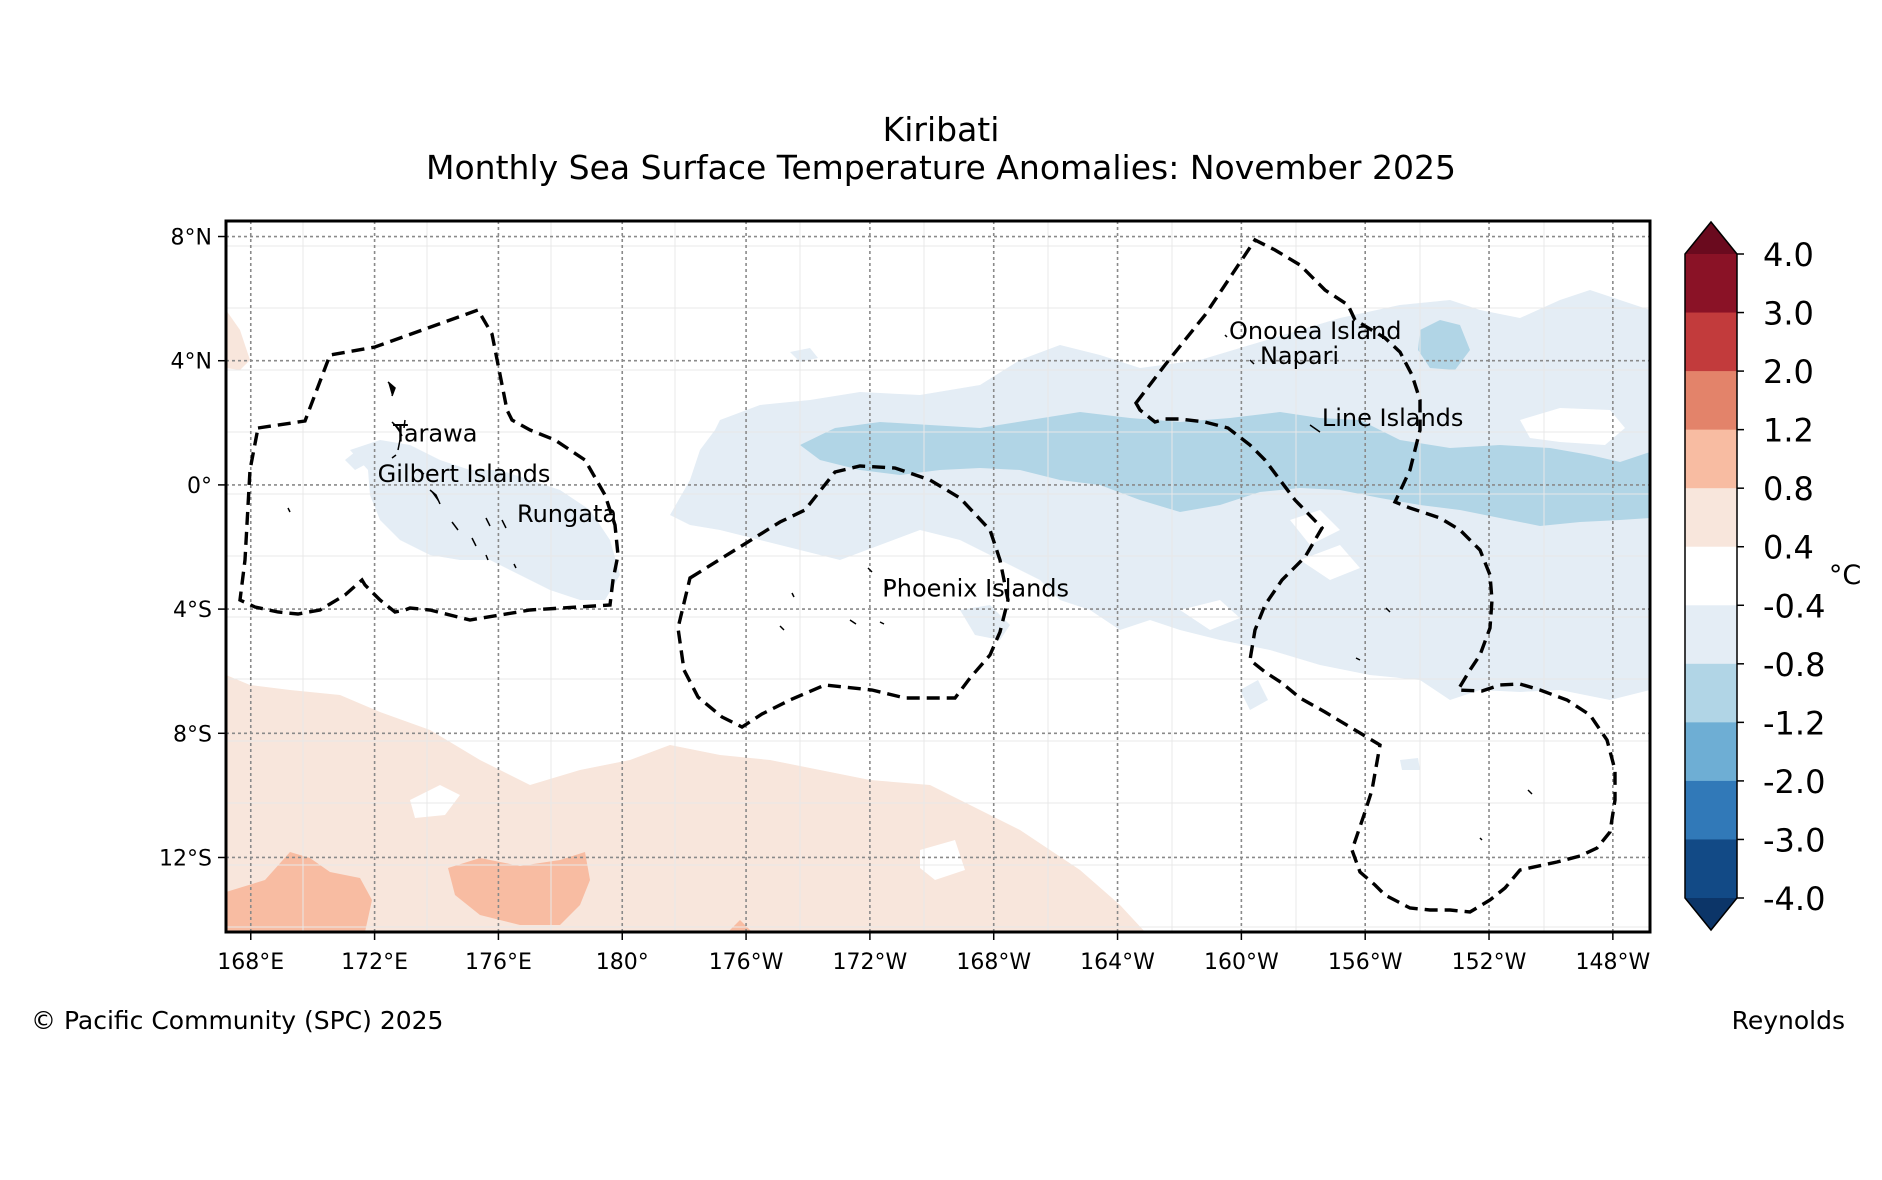 The image size is (1882, 1180). What do you see at coordinates (870, 962) in the screenshot?
I see `lon-tick-label: 172°W` at bounding box center [870, 962].